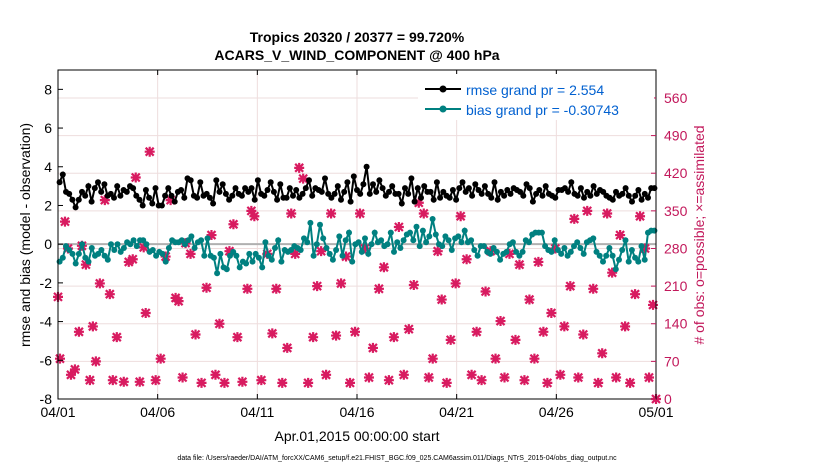 This screenshot has height=475, width=830. What do you see at coordinates (443, 89) in the screenshot?
I see `legend-rmse-marker` at bounding box center [443, 89].